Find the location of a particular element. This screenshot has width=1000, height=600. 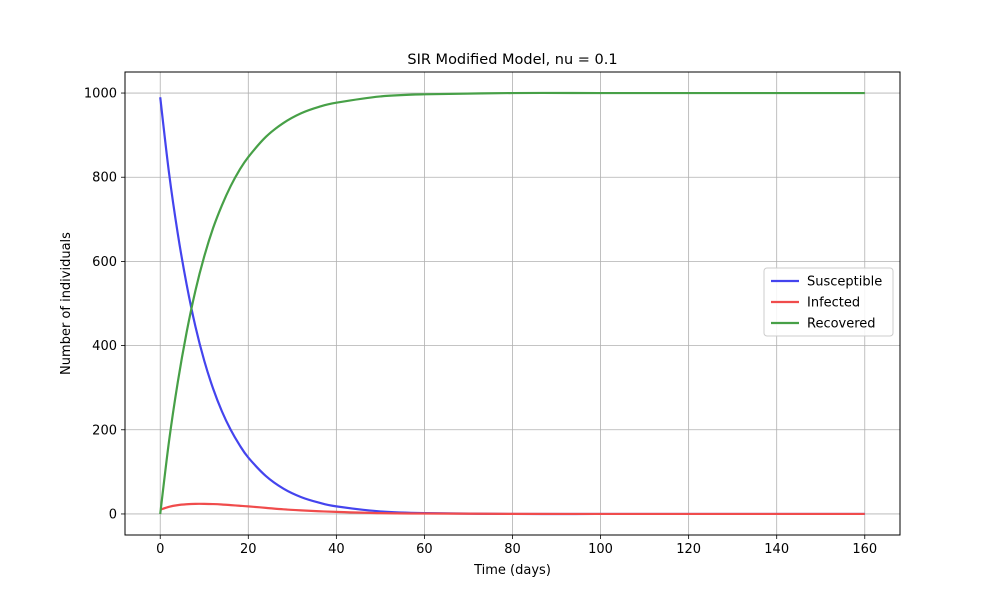

chart-title: SIR Modified Model, nu = 0.1 is located at coordinates (512, 60).